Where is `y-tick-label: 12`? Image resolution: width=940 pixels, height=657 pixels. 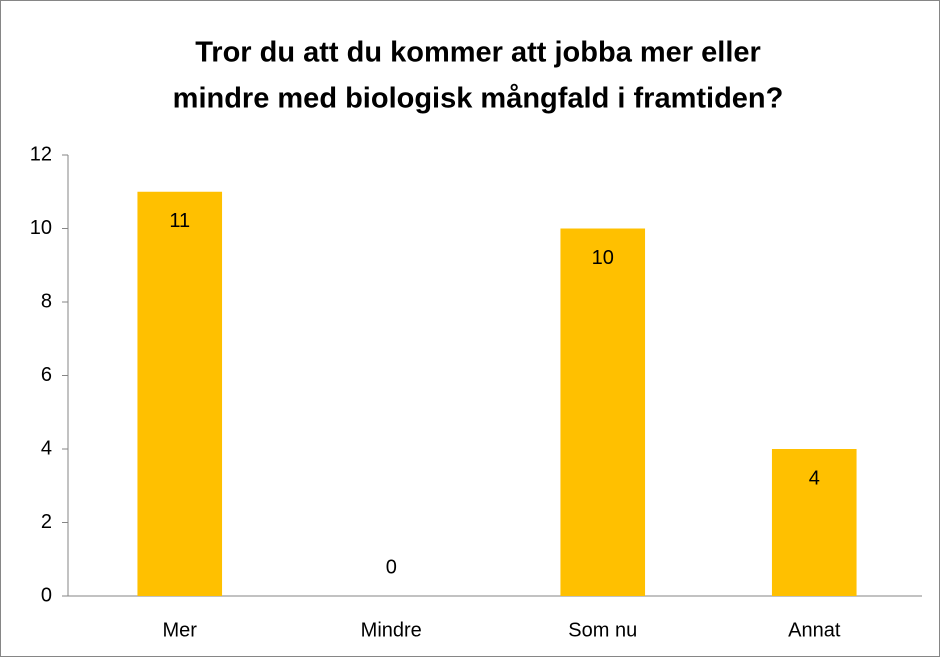 y-tick-label: 12 is located at coordinates (41, 154).